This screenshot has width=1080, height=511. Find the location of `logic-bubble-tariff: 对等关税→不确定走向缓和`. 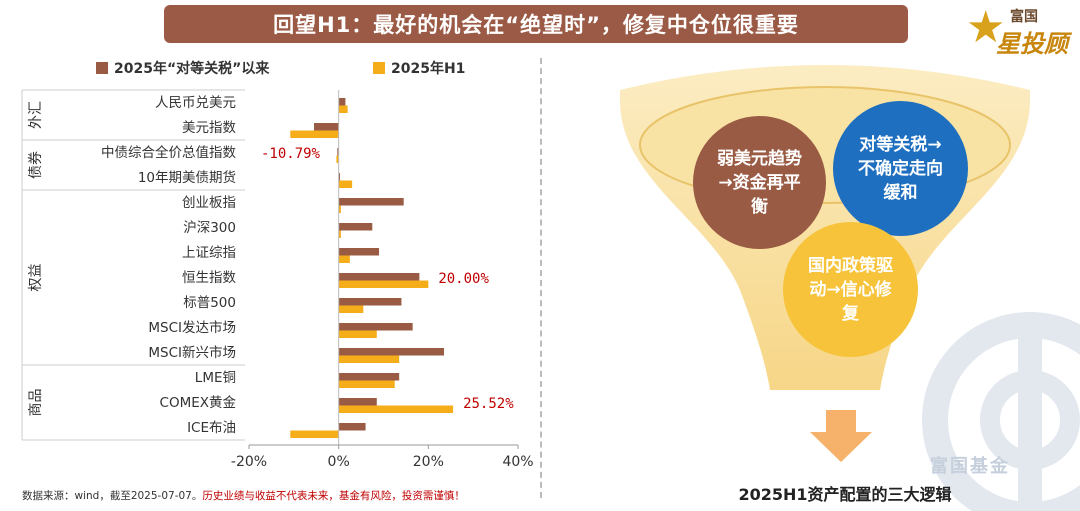

logic-bubble-tariff: 对等关税→不确定走向缓和 is located at coordinates (900, 168).